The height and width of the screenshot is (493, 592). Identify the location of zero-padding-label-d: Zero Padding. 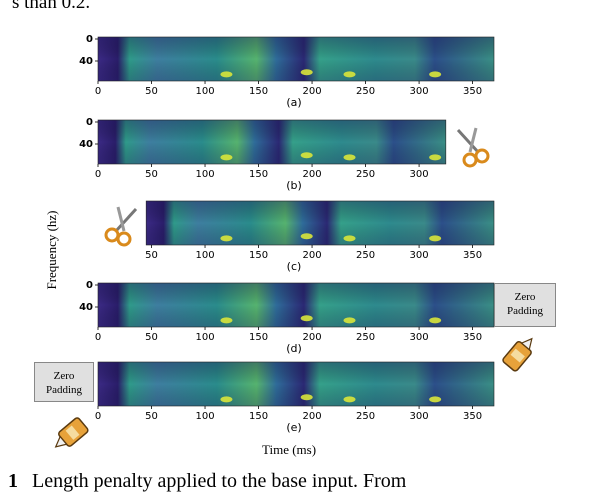
(525, 304).